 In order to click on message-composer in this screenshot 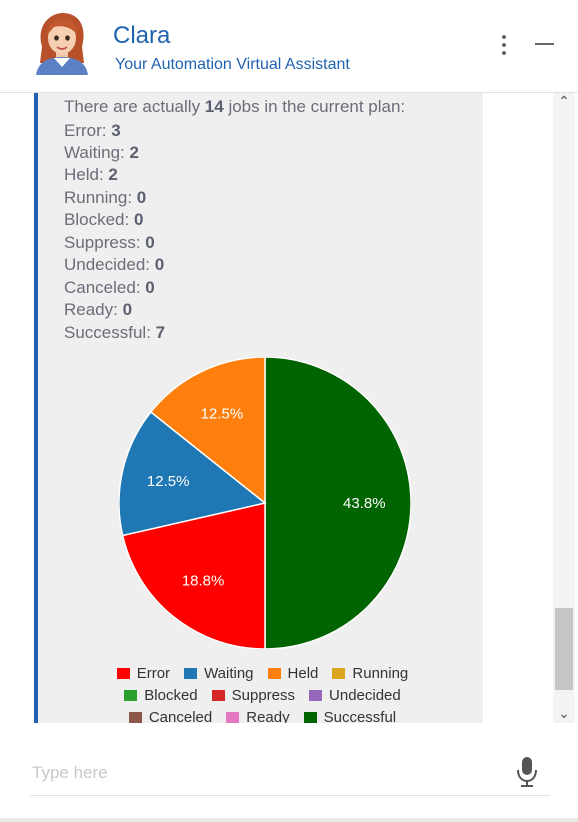, I will do `click(289, 776)`.